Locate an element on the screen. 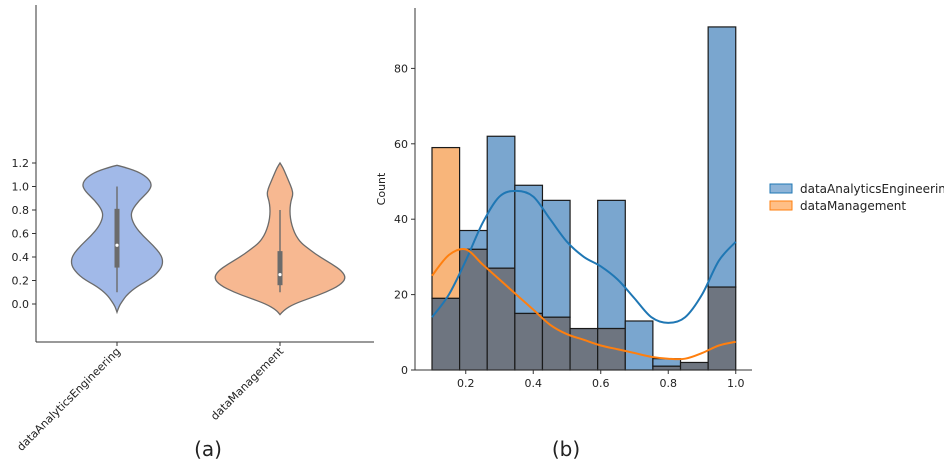 Image resolution: width=944 pixels, height=461 pixels. legend-label-dataManagement: dataManagement is located at coordinates (853, 206).